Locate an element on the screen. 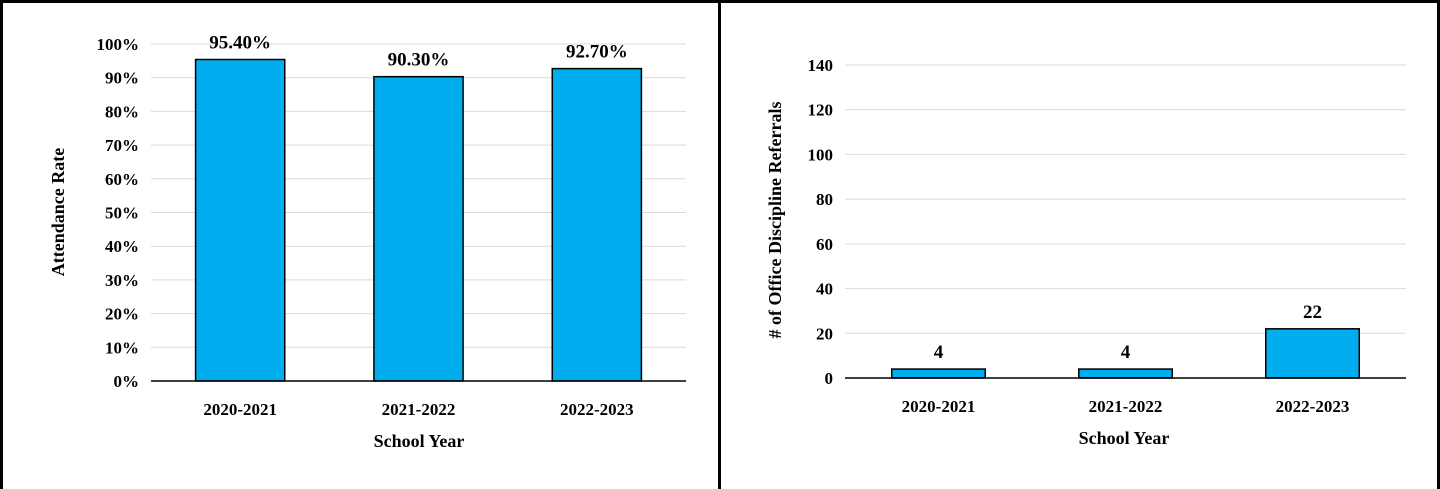 Image resolution: width=1440 pixels, height=489 pixels. referrals-data-labels: 4 4 22 is located at coordinates (1128, 332).